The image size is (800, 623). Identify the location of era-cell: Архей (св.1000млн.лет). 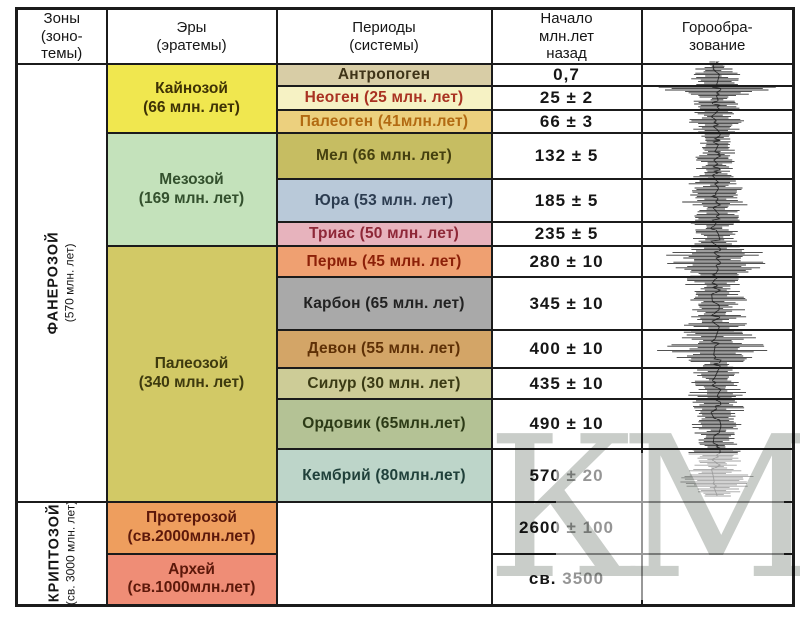
(191, 580).